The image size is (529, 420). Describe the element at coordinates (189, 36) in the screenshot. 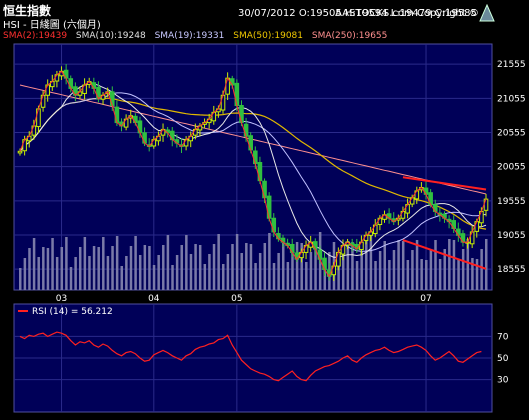

I see `ma-legend-item: SMA(19):19331` at that location.